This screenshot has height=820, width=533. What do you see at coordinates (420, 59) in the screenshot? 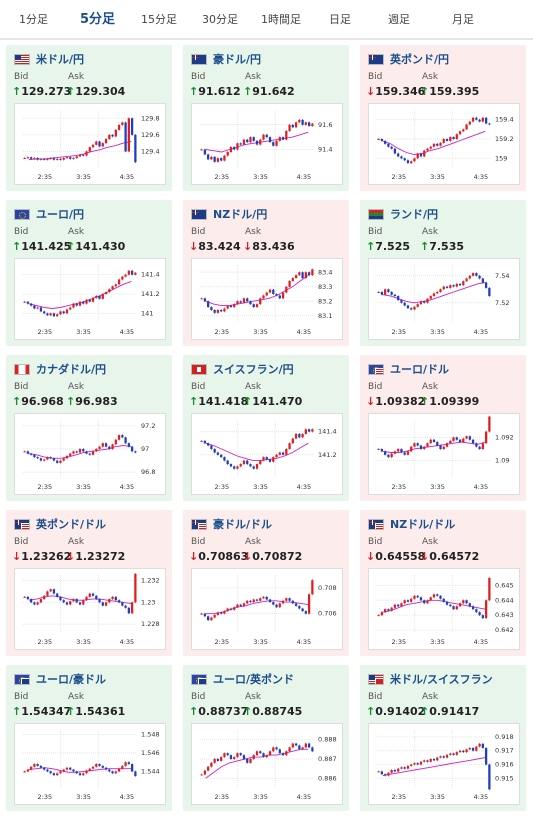
I see `pair-name-link: 英ポンド/円` at bounding box center [420, 59].